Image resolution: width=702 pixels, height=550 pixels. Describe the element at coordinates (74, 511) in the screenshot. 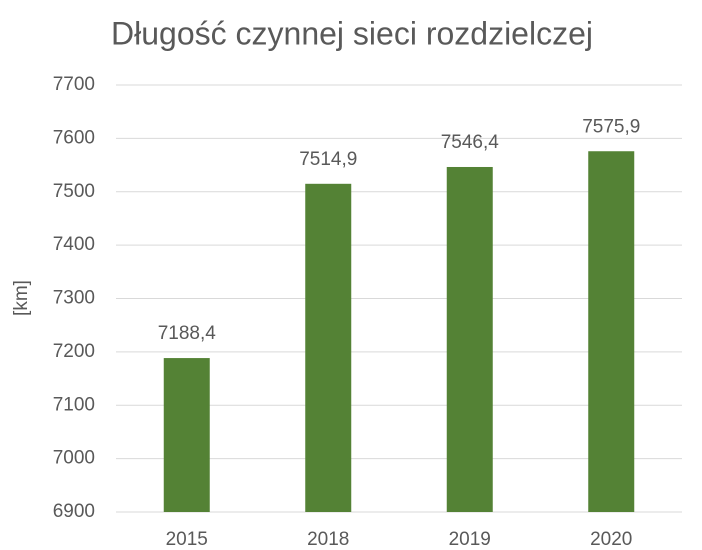

I see `y-tick-label: 6900` at that location.